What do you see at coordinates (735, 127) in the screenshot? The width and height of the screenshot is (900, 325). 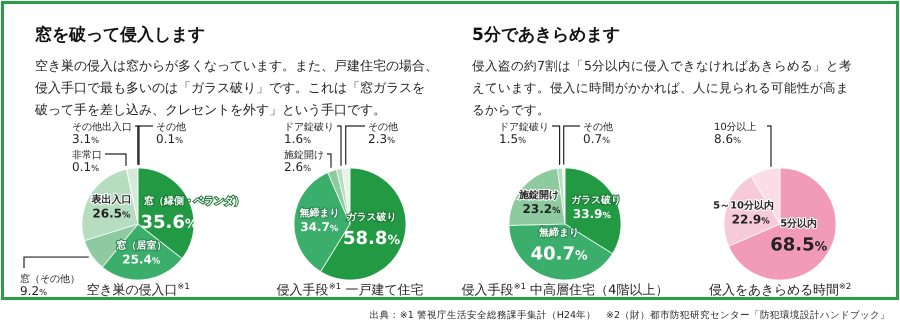 I see `slice-label: 10分以上` at bounding box center [735, 127].